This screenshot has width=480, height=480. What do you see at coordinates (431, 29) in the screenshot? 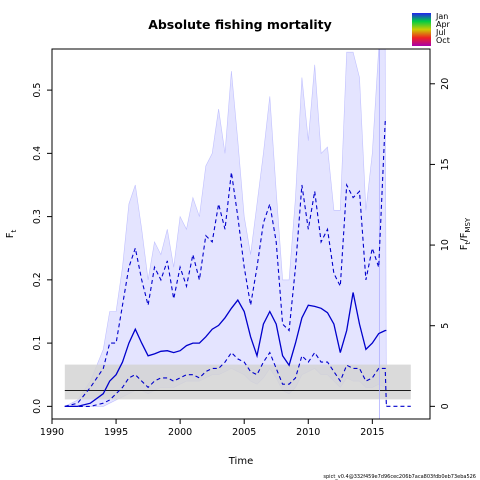
I see `legend: Jan Apr Jul Oct` at bounding box center [431, 29].